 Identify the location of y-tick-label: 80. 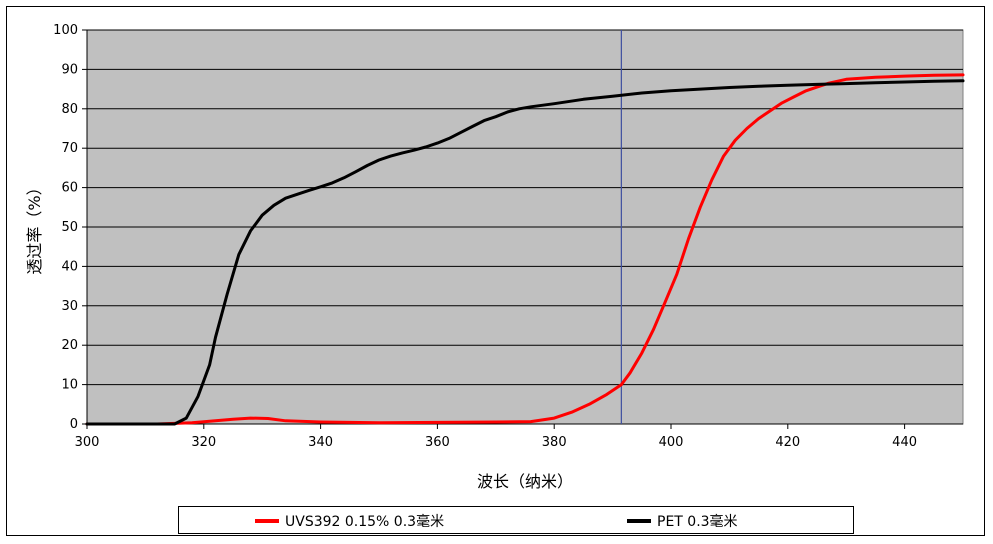
(69, 109).